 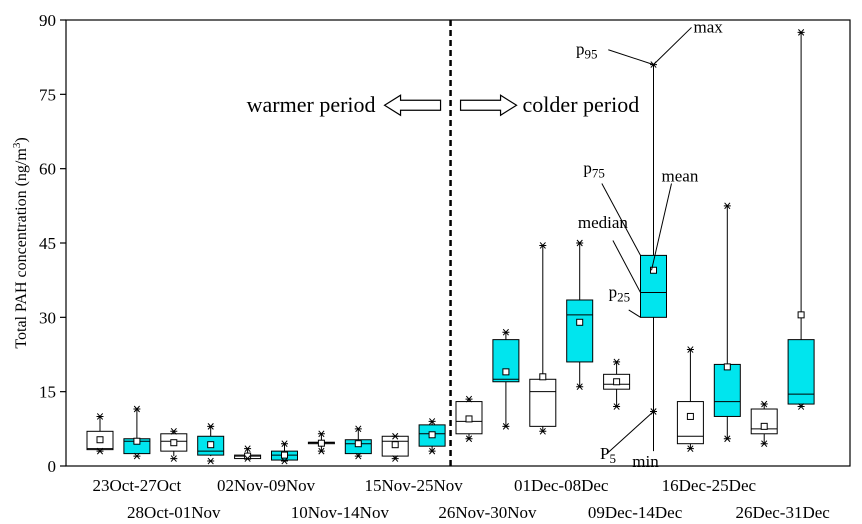 I want to click on x-tick-label: 16Dec-25Dec, so click(x=709, y=485).